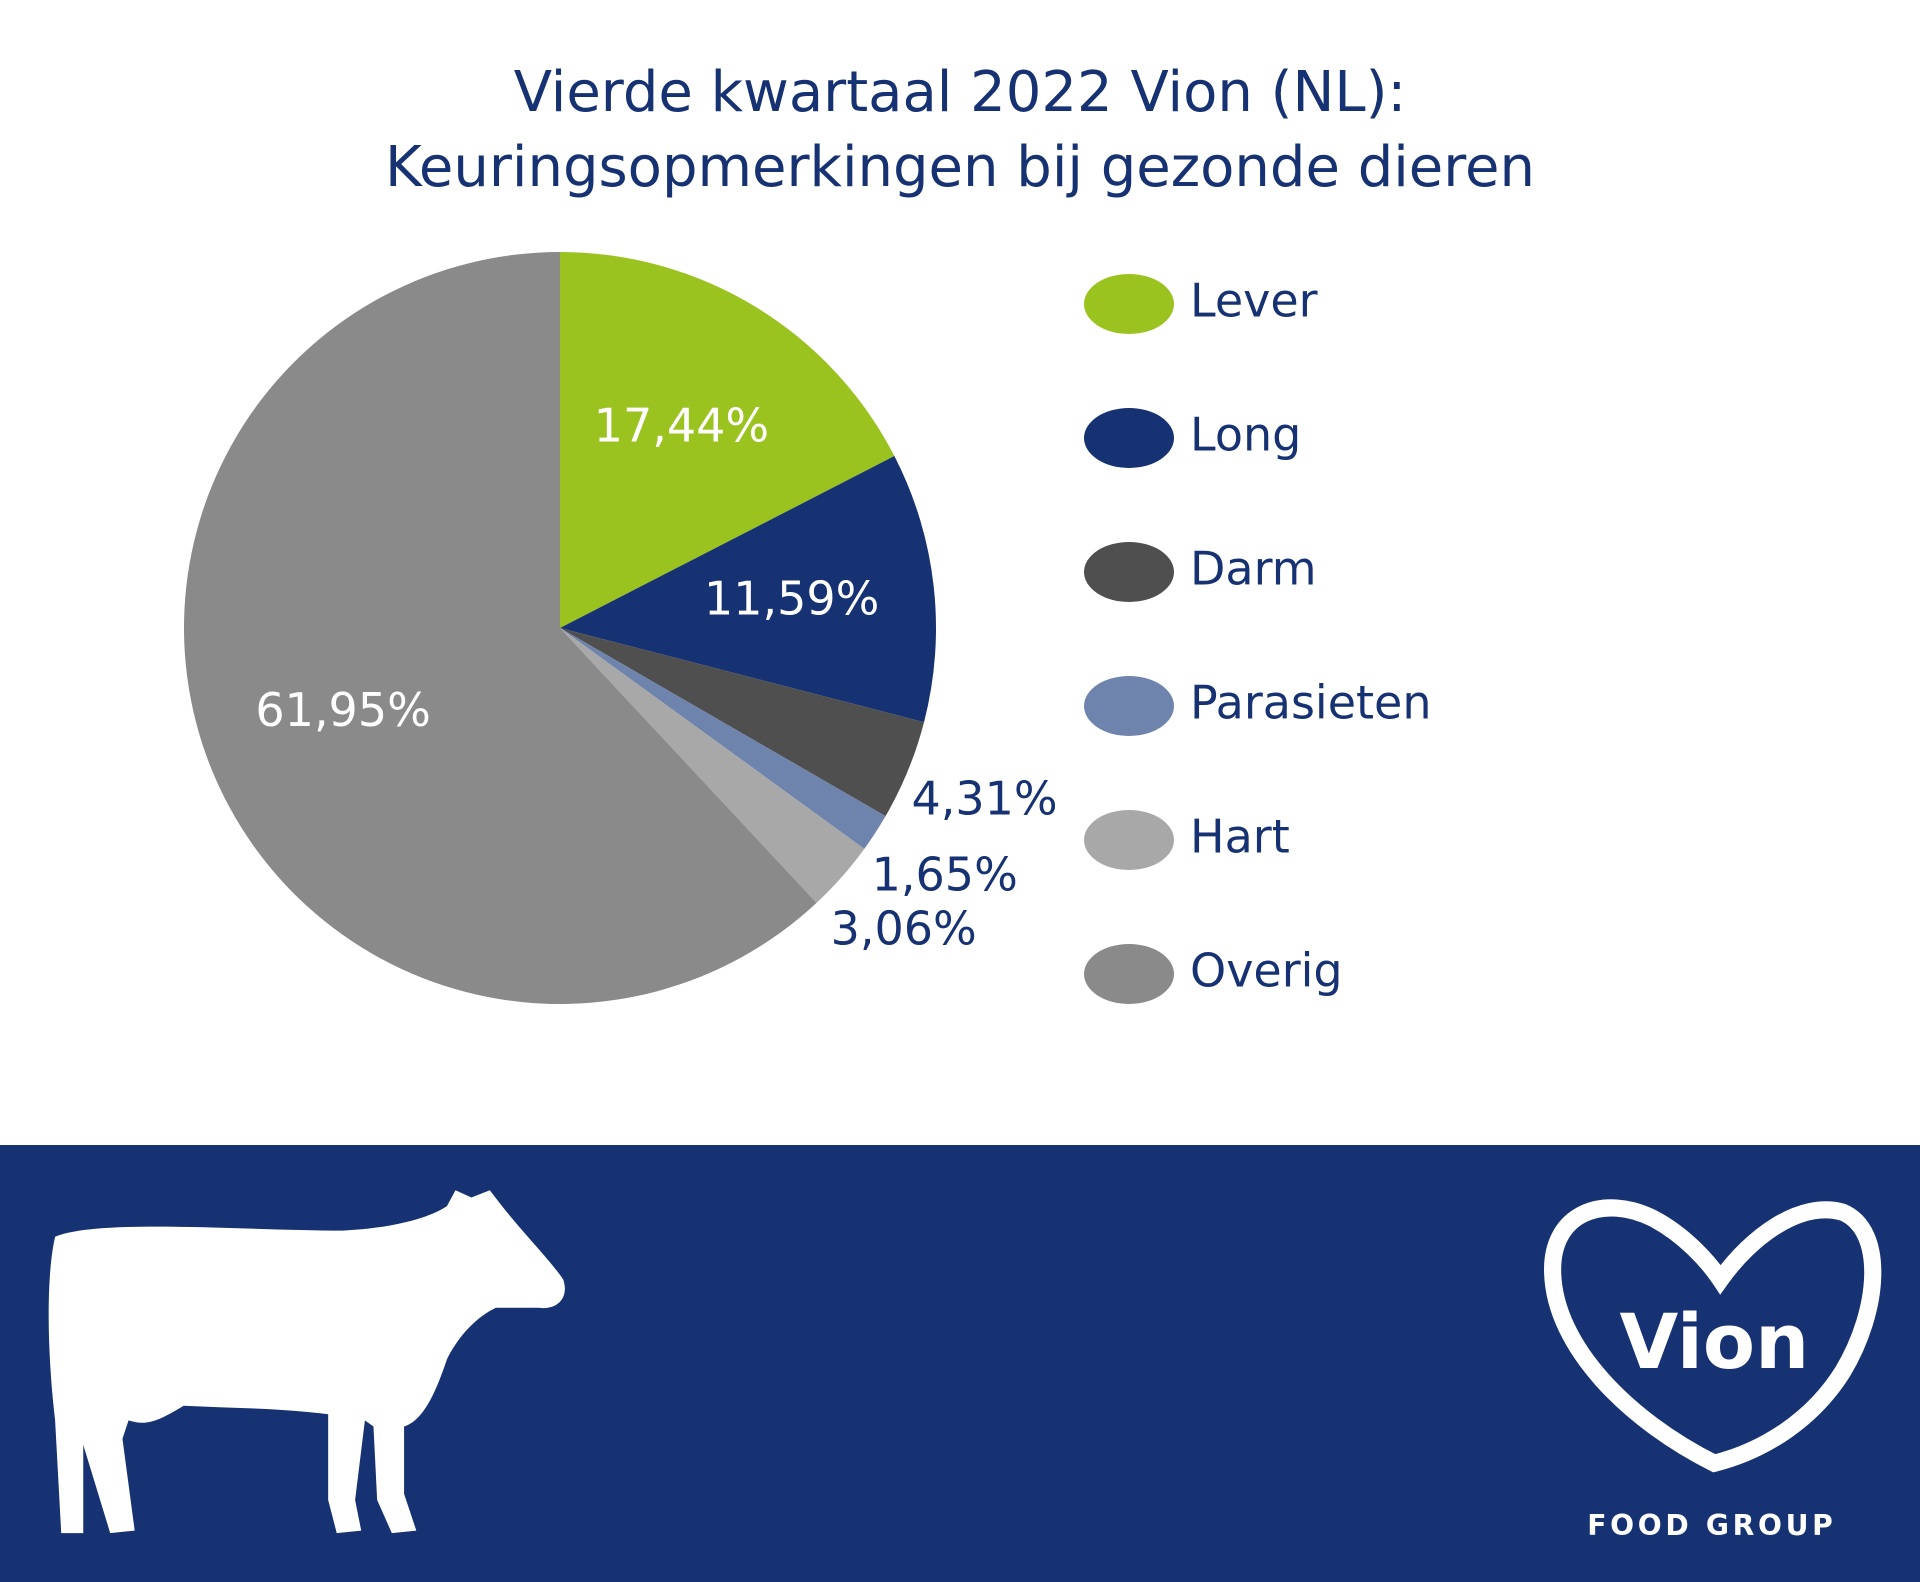 The image size is (1920, 1582). Describe the element at coordinates (1711, 1525) in the screenshot. I see `logo-tagline: FOOD GROUP` at that location.